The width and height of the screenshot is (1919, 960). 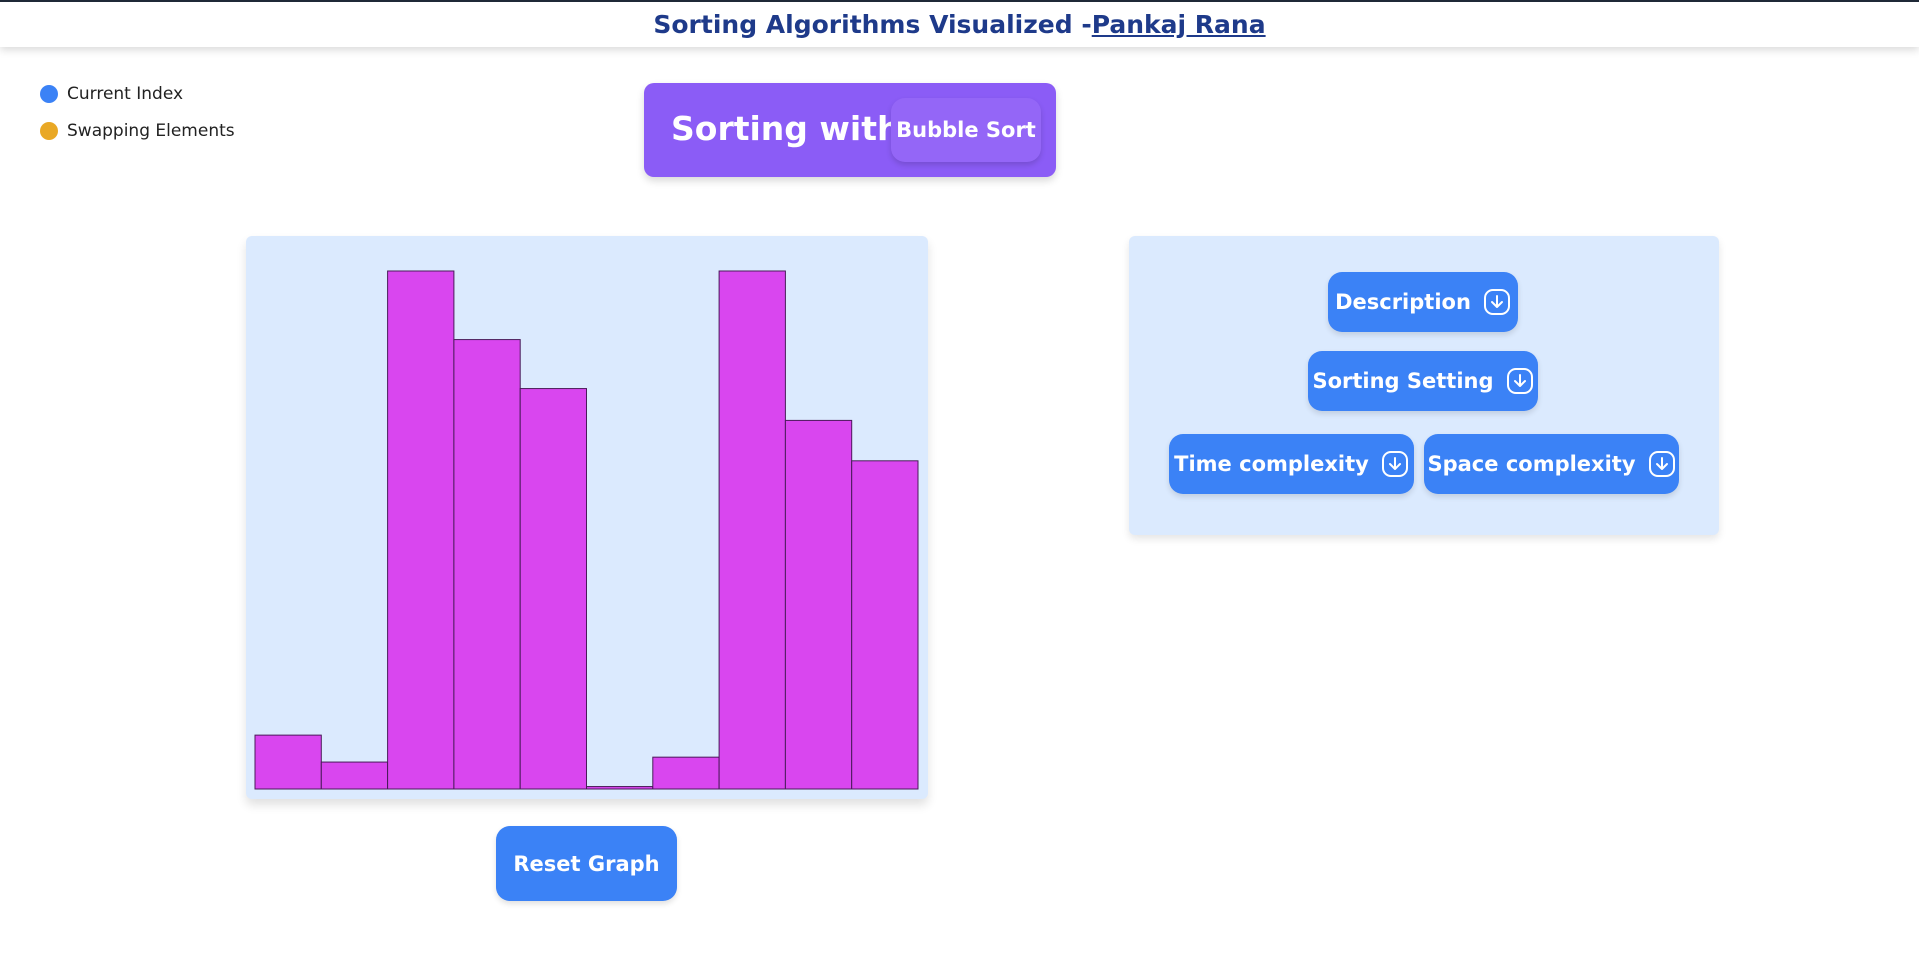 What do you see at coordinates (1271, 464) in the screenshot?
I see `panel-button-label: Time complexity` at bounding box center [1271, 464].